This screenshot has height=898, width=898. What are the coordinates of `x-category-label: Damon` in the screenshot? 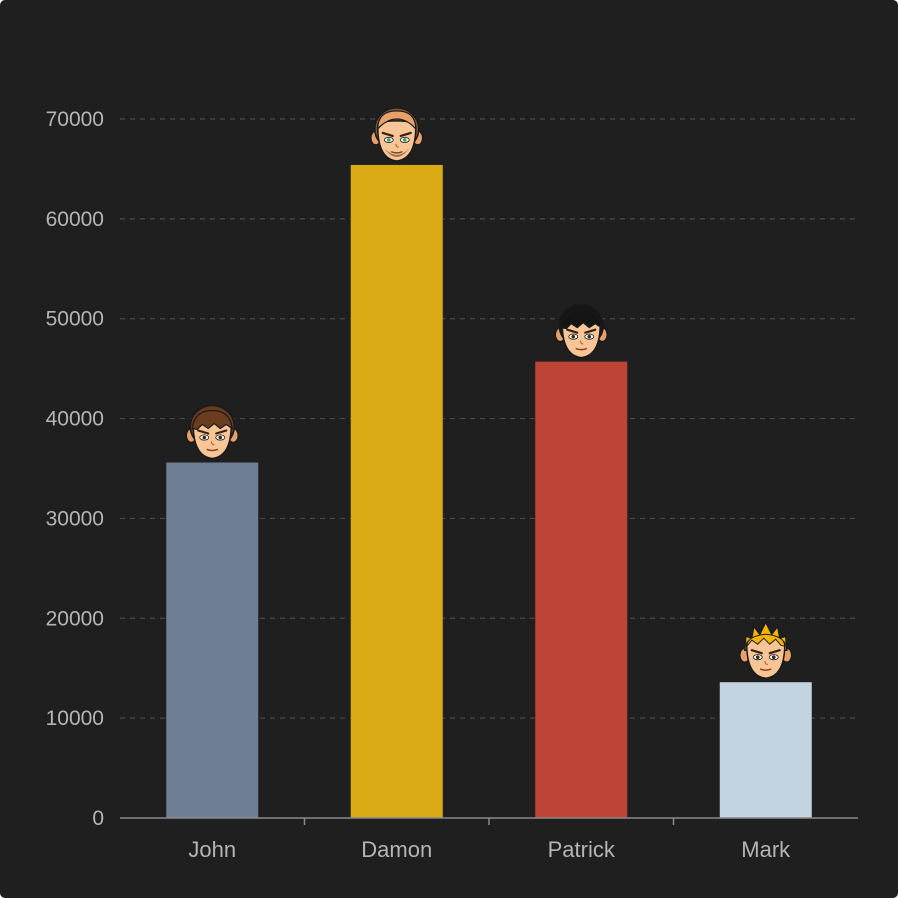 It's located at (396, 849).